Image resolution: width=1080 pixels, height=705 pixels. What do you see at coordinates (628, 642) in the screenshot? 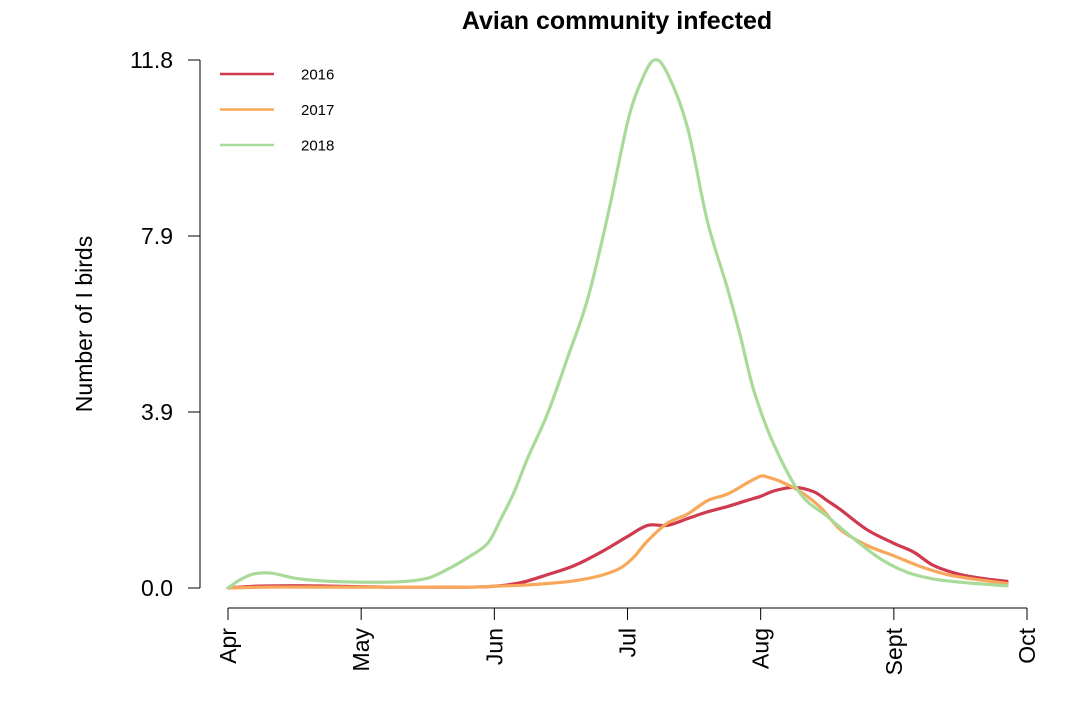
I see `x-tick-label: Jul` at bounding box center [628, 642].